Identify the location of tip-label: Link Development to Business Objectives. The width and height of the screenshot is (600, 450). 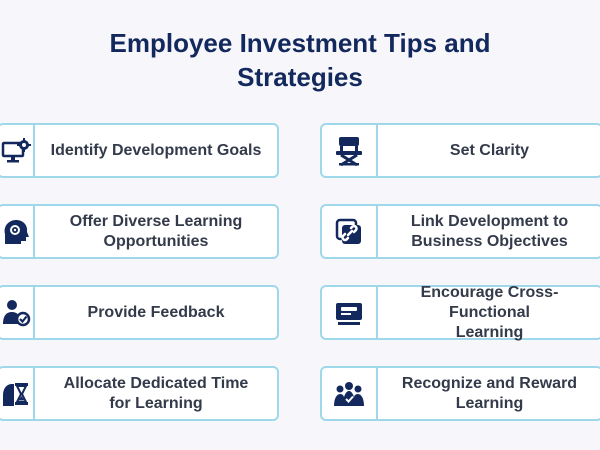
(489, 231).